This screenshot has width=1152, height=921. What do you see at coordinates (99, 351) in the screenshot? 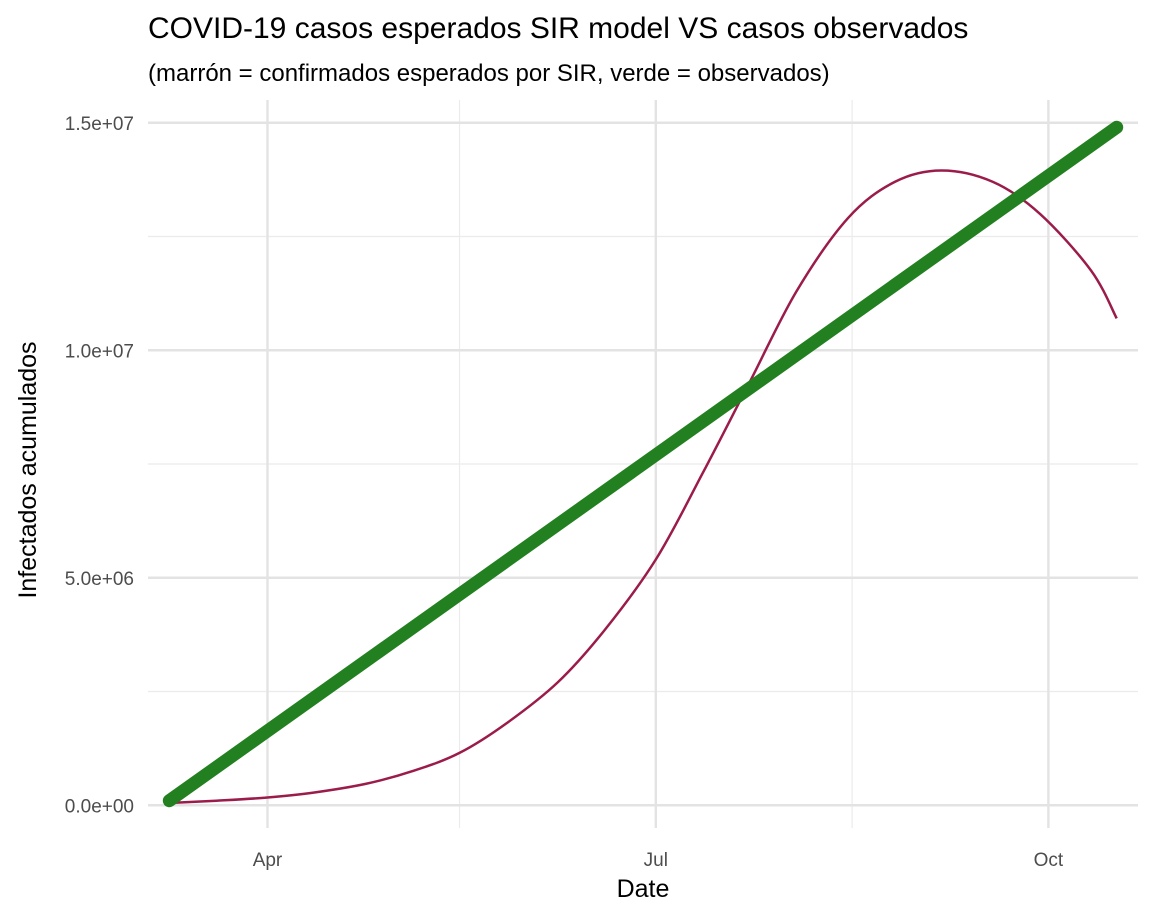
I see `y-tick-label: 1.0e+07` at bounding box center [99, 351].